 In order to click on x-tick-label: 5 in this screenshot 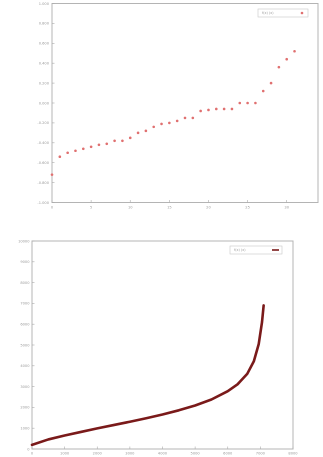, I will do `click(91, 208)`.